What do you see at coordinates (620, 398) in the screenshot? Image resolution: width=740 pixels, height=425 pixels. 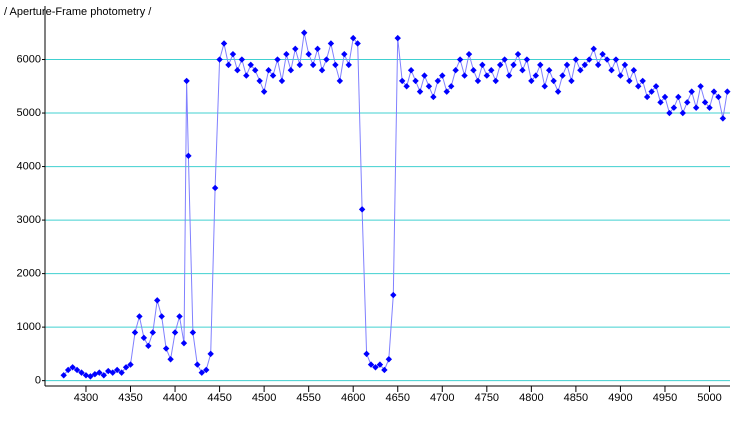 I see `x-tick-label: 4900` at bounding box center [620, 398].